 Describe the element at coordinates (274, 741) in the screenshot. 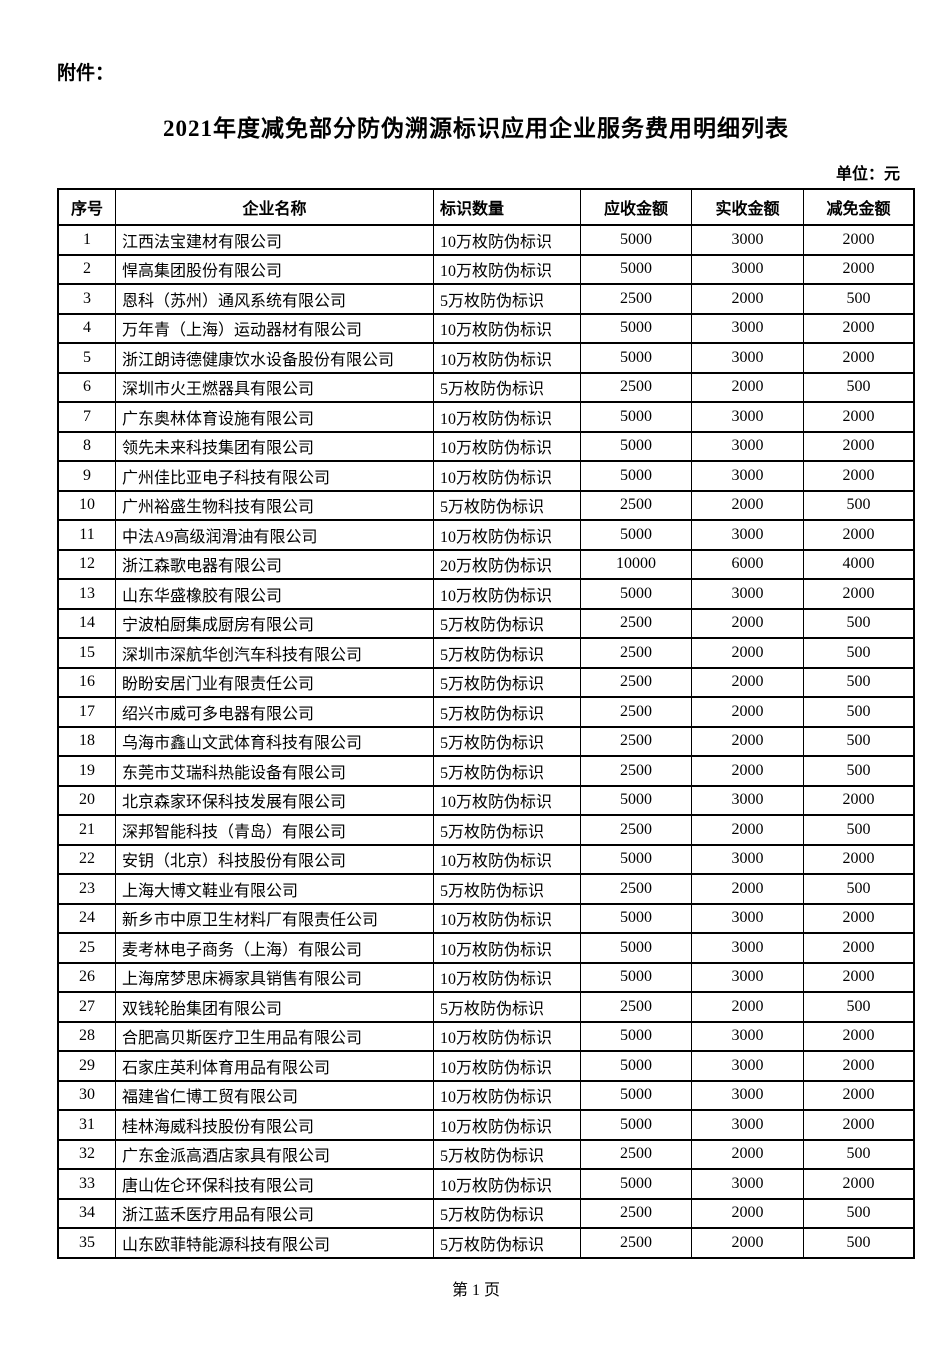

I see `cell-name: 乌海市鑫山文武体育科技有限公司` at that location.